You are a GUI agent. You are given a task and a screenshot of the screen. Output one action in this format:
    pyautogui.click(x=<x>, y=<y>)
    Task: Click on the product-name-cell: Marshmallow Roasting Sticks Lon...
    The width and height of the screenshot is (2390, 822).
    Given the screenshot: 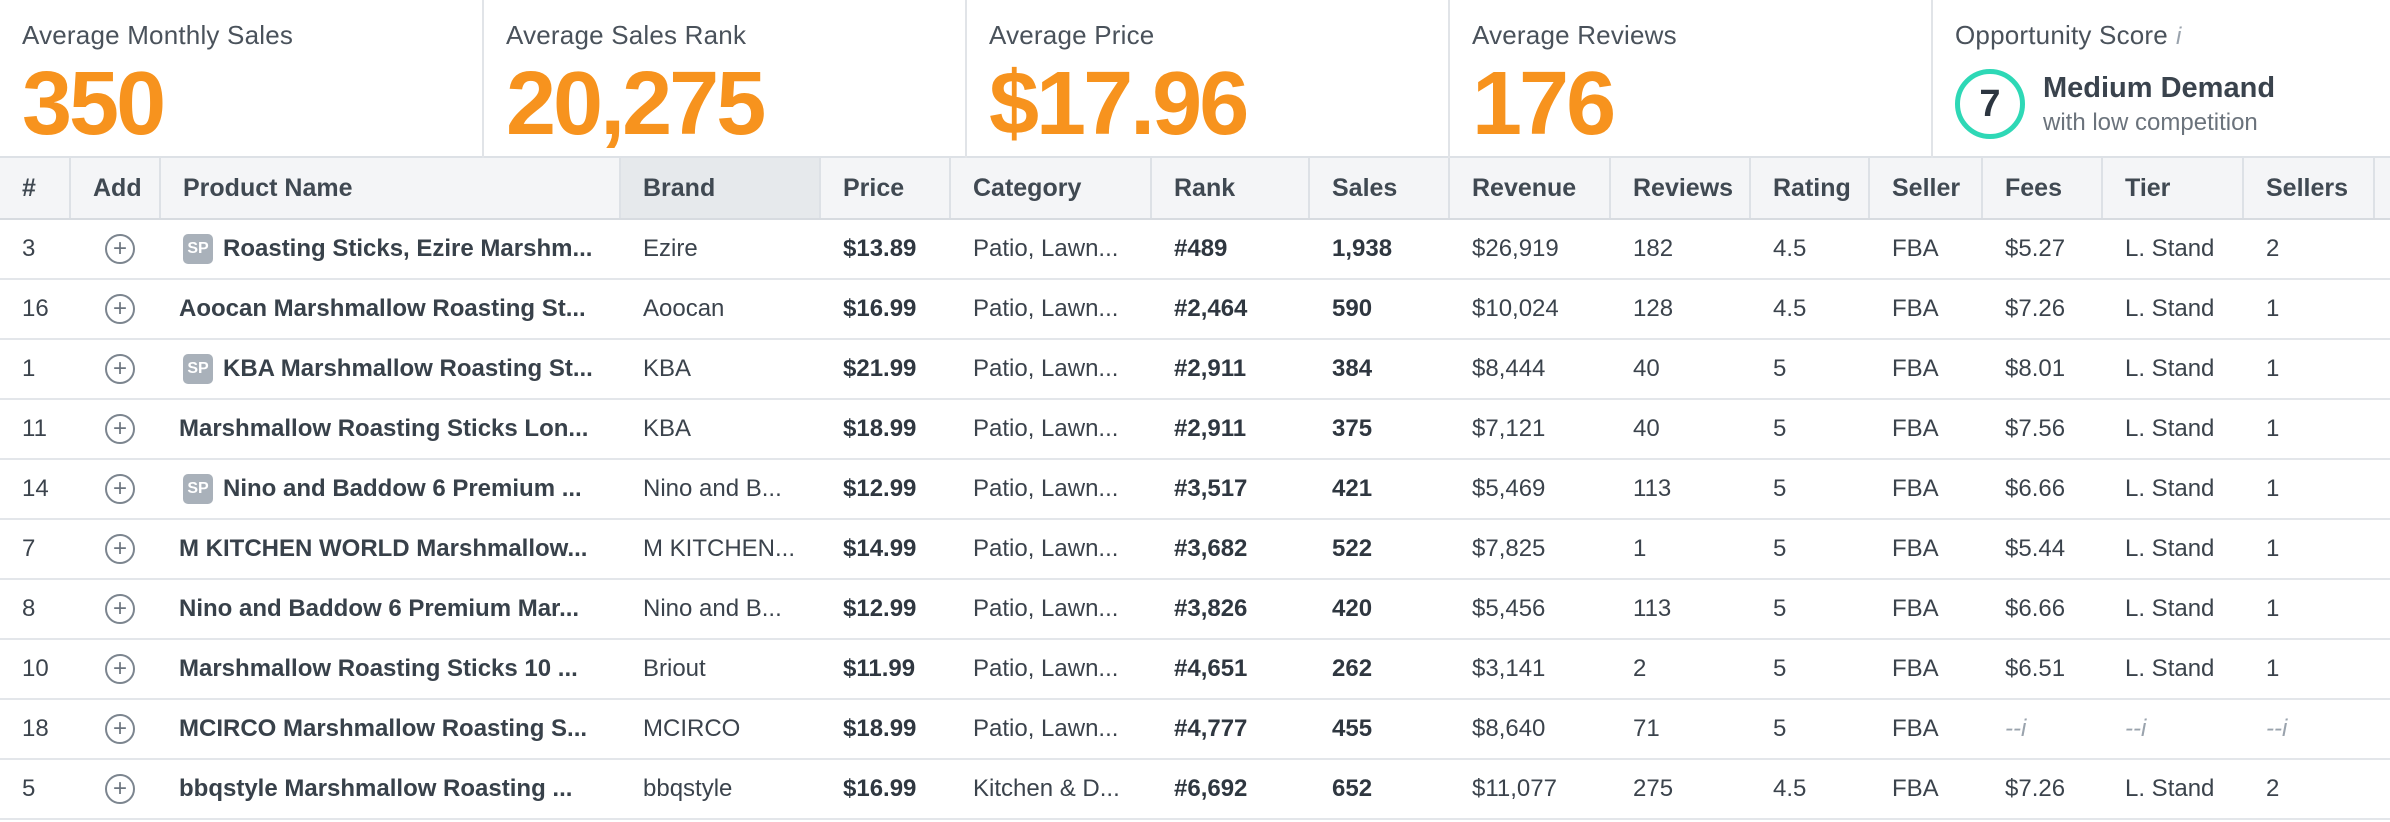 What is the action you would take?
    pyautogui.click(x=391, y=429)
    